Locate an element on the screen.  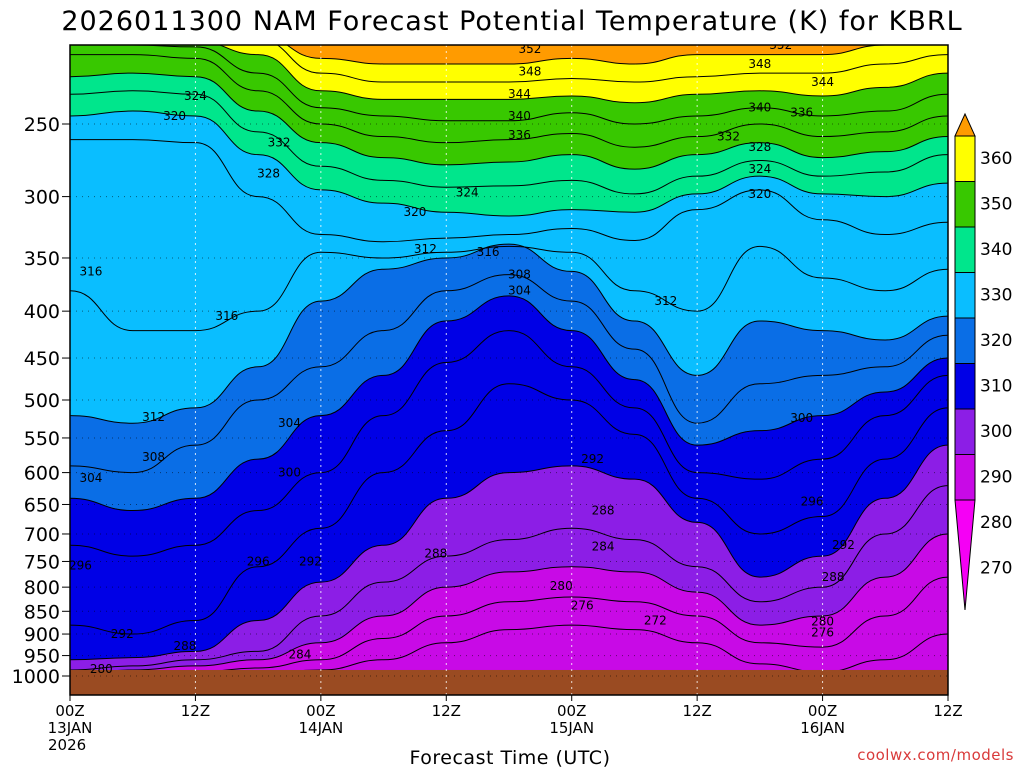
x-tick-label: 15JAN is located at coordinates (571, 728).